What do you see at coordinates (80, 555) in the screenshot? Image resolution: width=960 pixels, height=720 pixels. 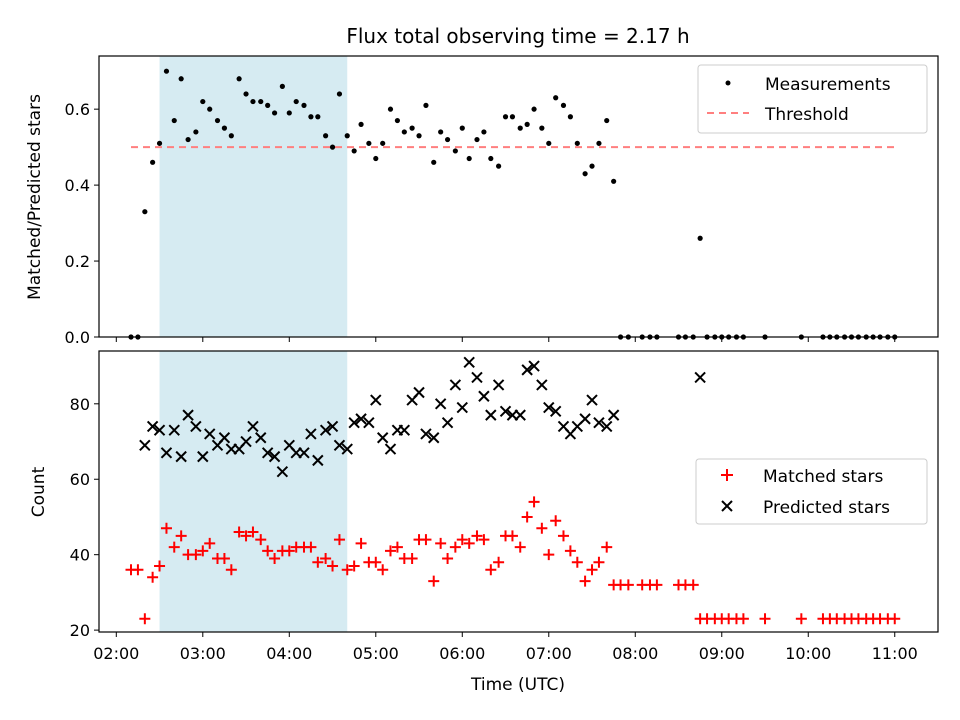 I see `y-tick-label: 40` at bounding box center [80, 555].